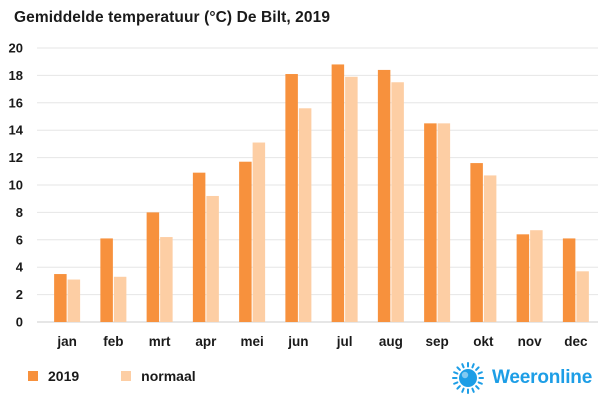  What do you see at coordinates (536, 276) in the screenshot?
I see `bar-normaal-nov` at bounding box center [536, 276].